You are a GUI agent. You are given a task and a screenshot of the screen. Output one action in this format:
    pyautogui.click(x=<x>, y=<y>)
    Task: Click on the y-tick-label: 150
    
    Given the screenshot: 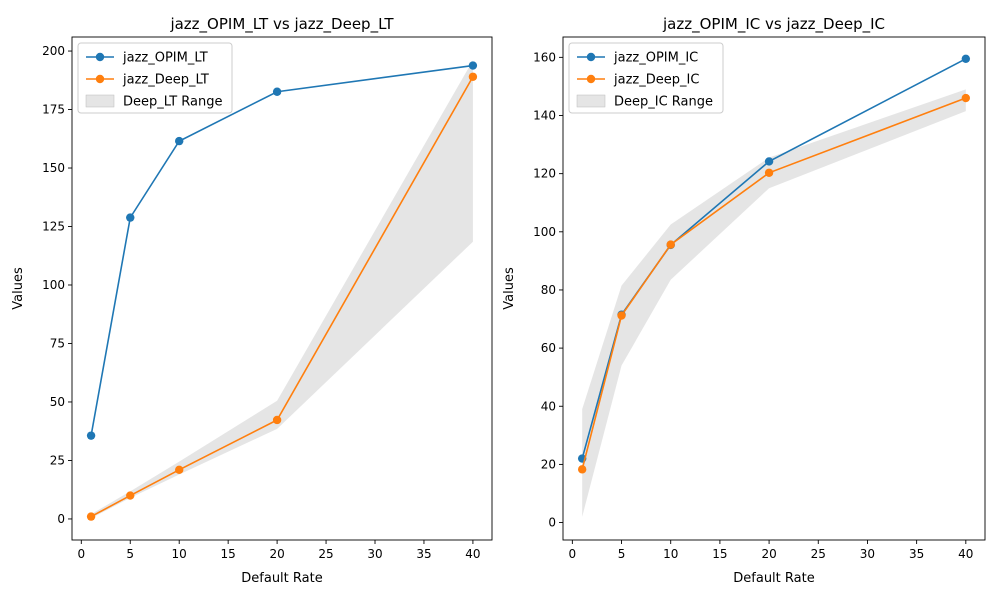 What is the action you would take?
    pyautogui.click(x=53, y=168)
    